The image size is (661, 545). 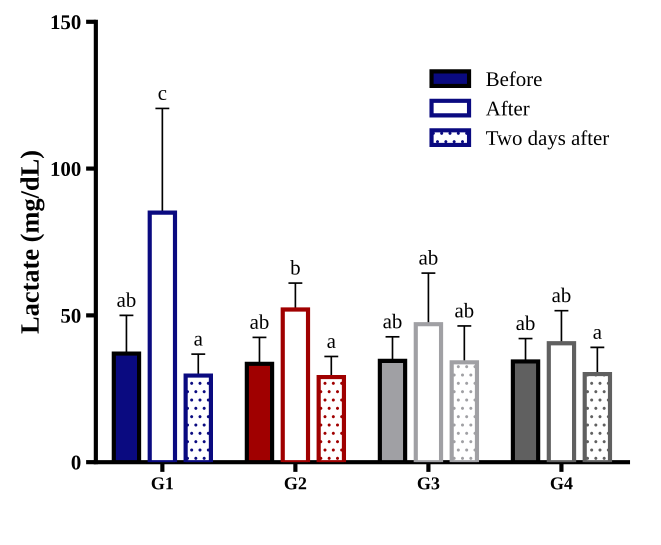 I want to click on x-tick-label: G4, so click(x=561, y=483).